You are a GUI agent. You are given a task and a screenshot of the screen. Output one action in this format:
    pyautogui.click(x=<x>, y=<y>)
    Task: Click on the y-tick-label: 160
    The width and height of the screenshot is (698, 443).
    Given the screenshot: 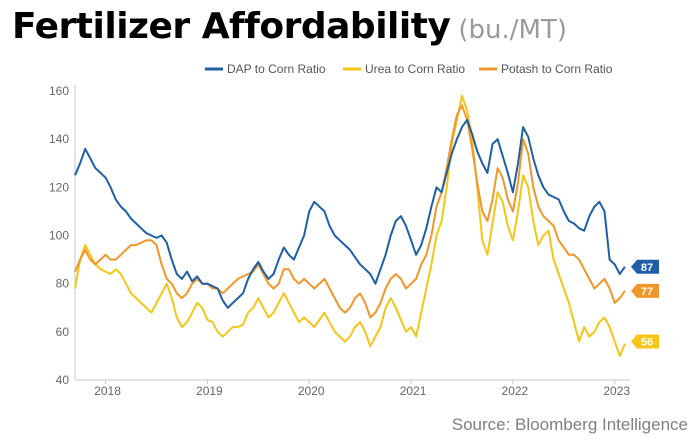 What is the action you would take?
    pyautogui.click(x=59, y=91)
    